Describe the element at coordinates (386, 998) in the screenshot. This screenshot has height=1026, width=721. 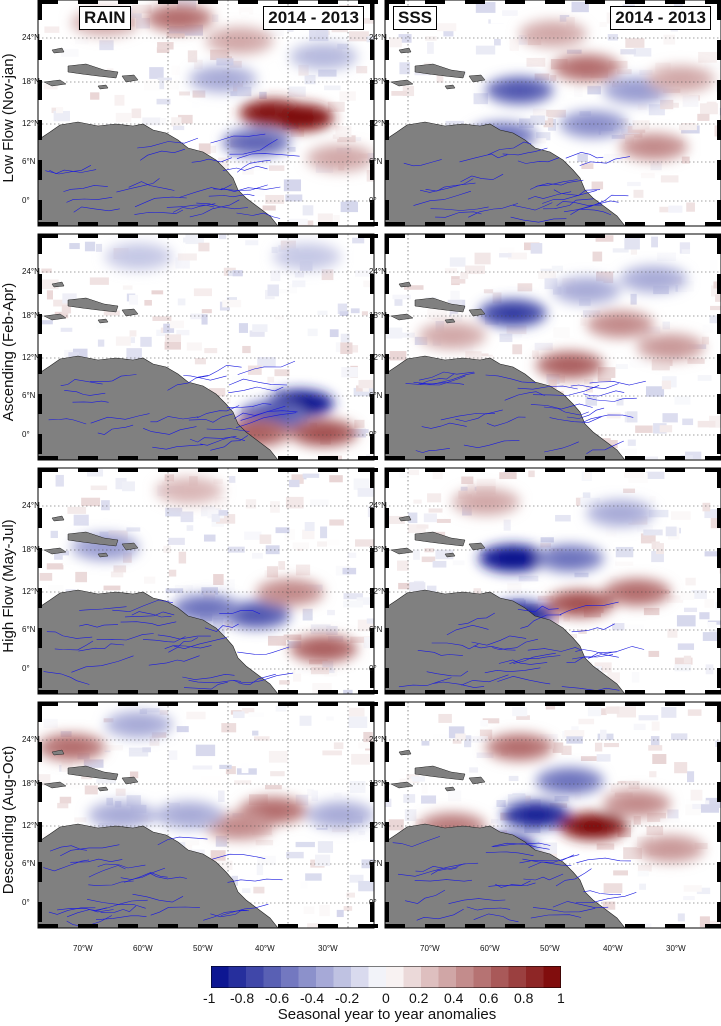
I see `colorbar-tick-label: 0` at that location.